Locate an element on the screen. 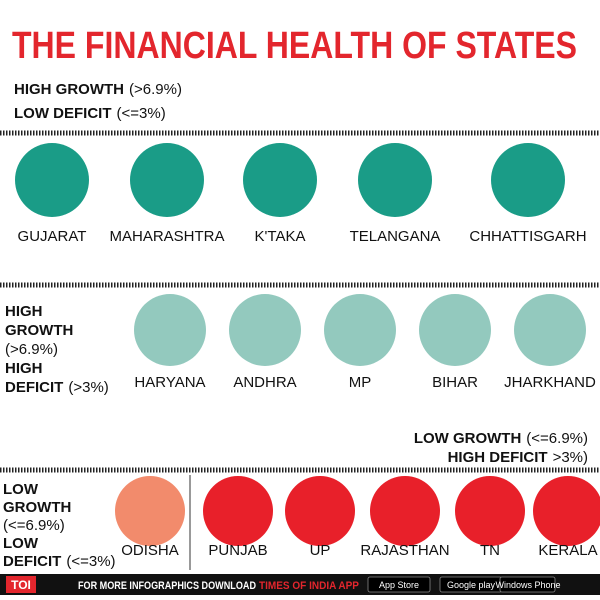  group-label-line: (>6.9%) is located at coordinates (31, 349).